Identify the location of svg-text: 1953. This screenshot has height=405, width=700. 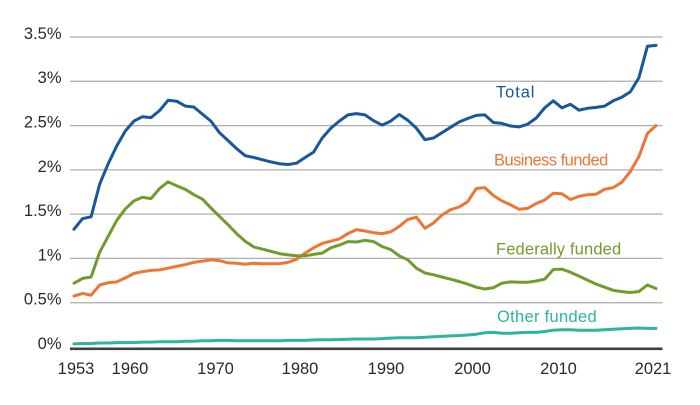
(76, 369).